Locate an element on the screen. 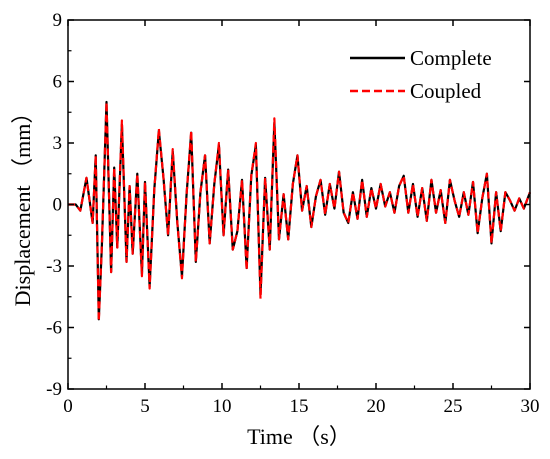 Image resolution: width=550 pixels, height=459 pixels. legend-label-coupled: Coupled is located at coordinates (446, 91).